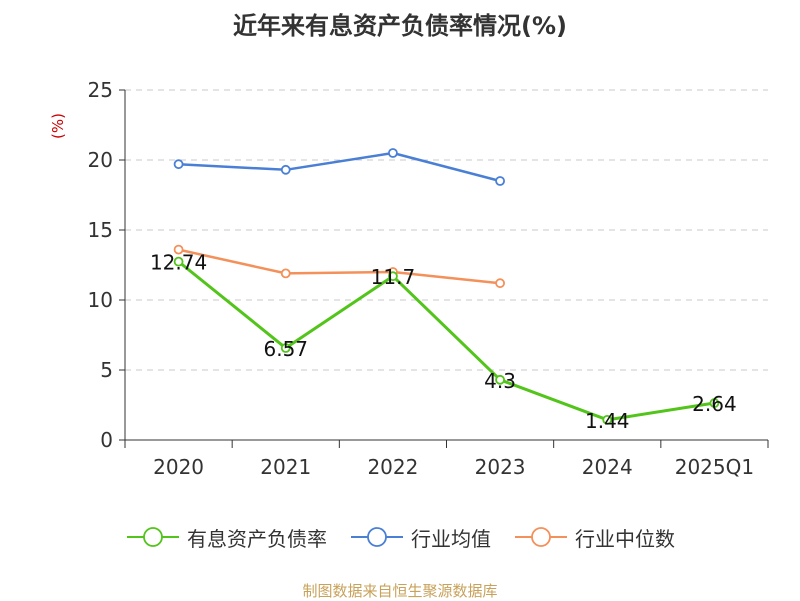  I want to click on data-label: 12.74, so click(178, 263).